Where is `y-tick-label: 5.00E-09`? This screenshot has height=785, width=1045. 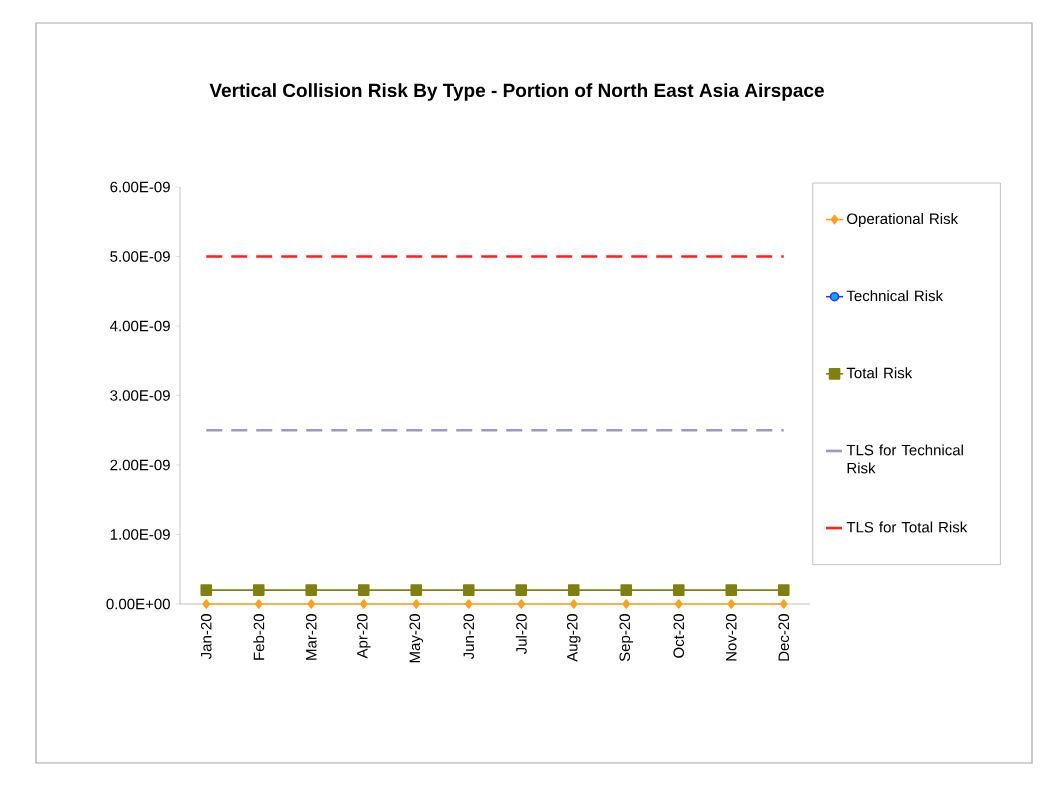
y-tick-label: 5.00E-09 is located at coordinates (140, 256).